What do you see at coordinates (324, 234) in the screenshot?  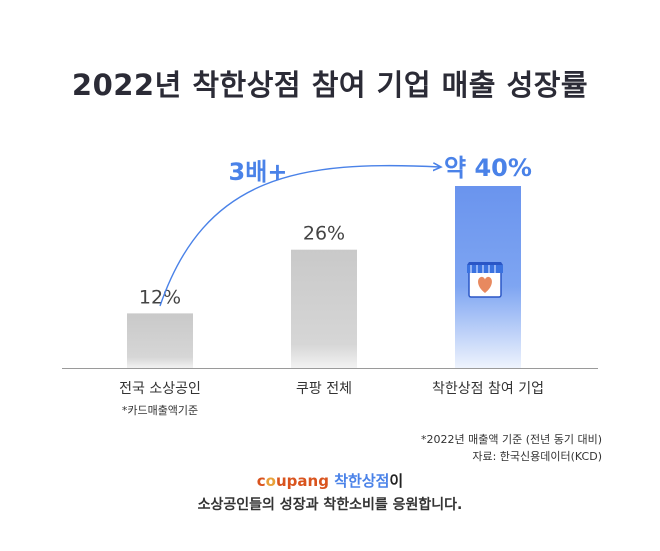 I see `value-label: 26%` at bounding box center [324, 234].